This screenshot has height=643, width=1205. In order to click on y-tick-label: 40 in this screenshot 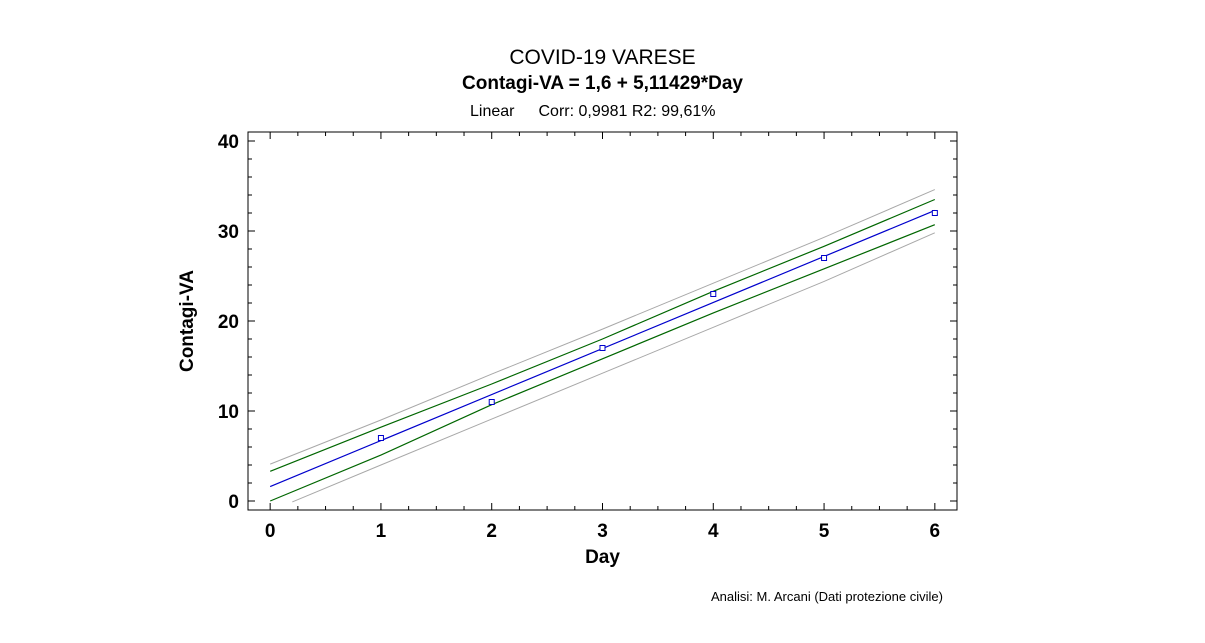, I will do `click(228, 142)`.